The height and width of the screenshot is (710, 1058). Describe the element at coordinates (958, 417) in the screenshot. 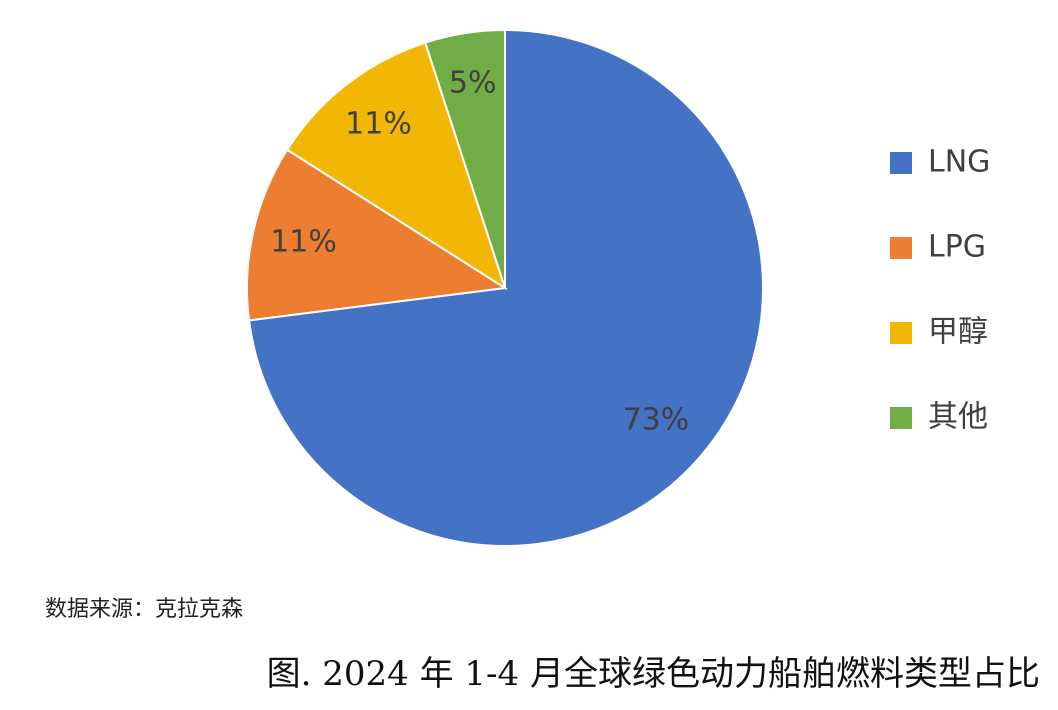

I see `legend-label: 其他` at that location.